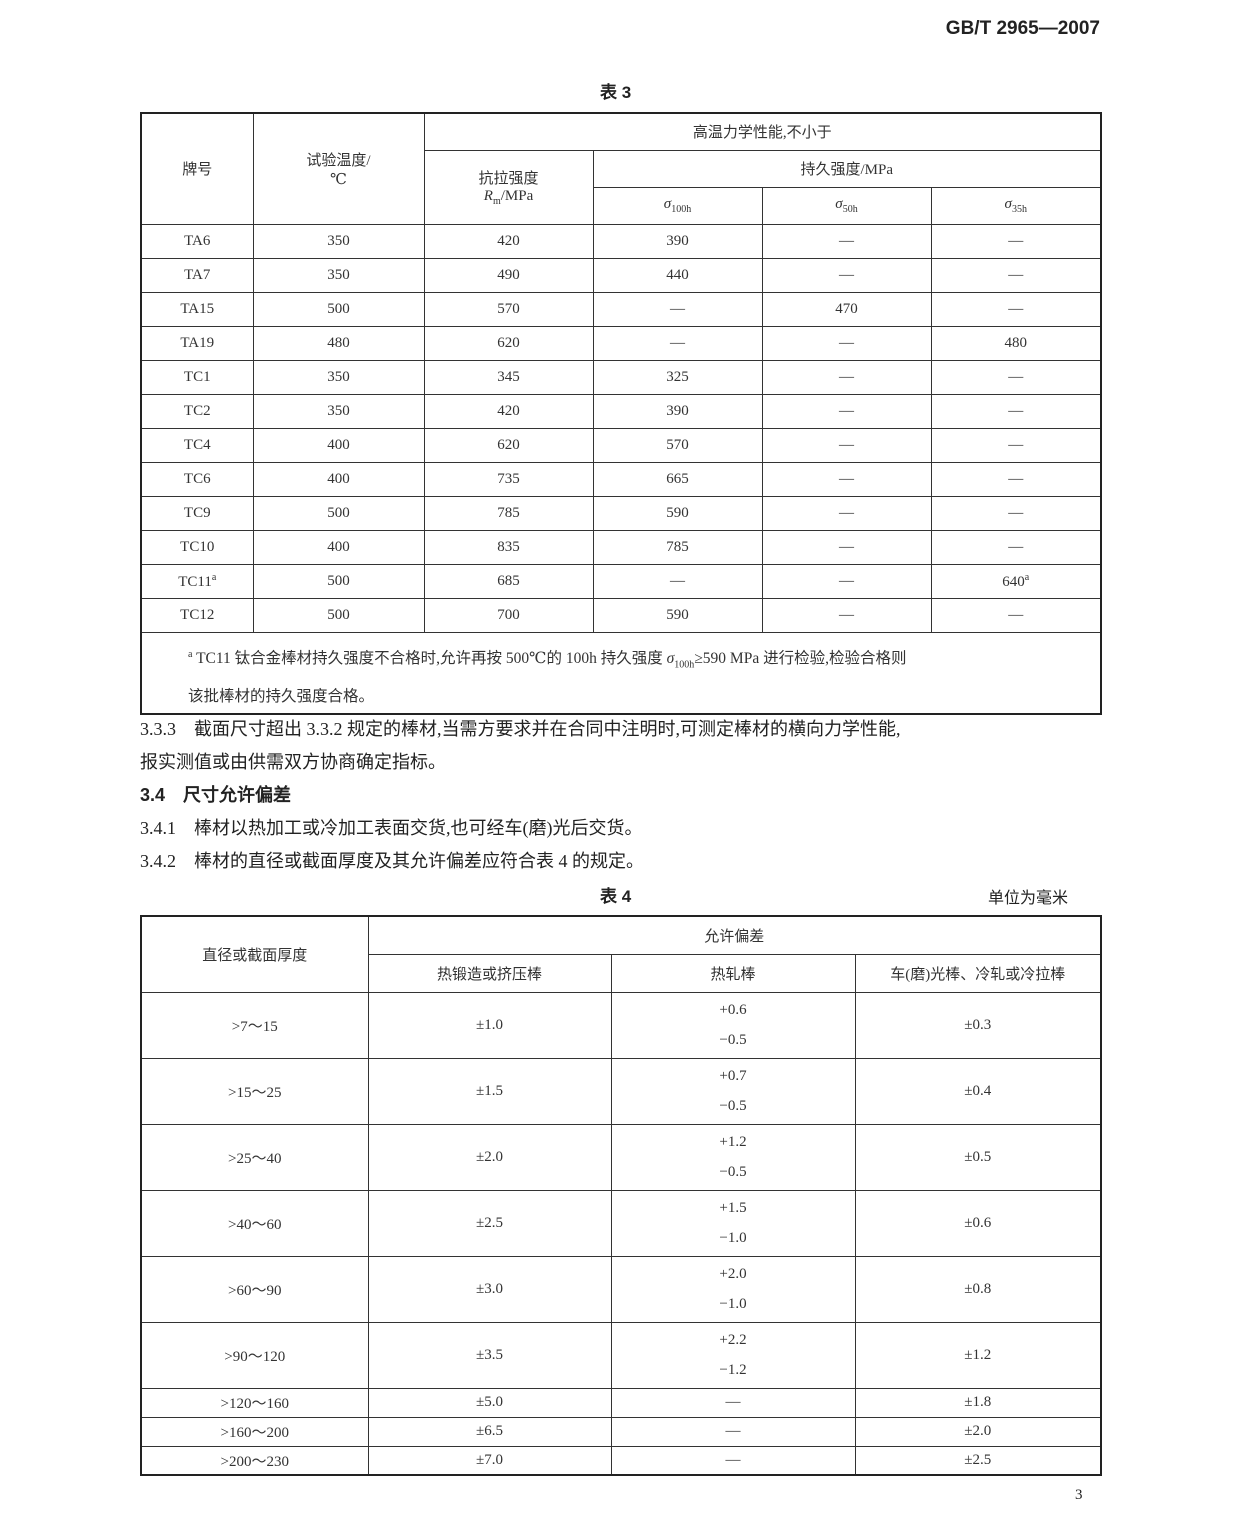  What do you see at coordinates (508, 377) in the screenshot?
I see `table-cell: 345` at bounding box center [508, 377].